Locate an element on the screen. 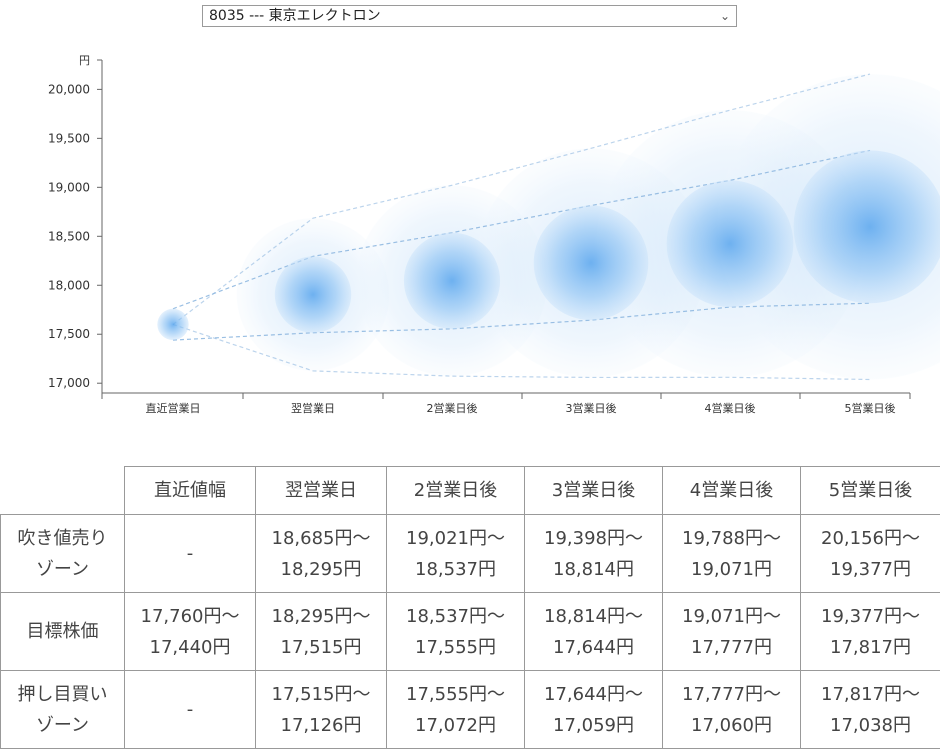  table-cell: 20,156円〜 19,377円 is located at coordinates (870, 553).